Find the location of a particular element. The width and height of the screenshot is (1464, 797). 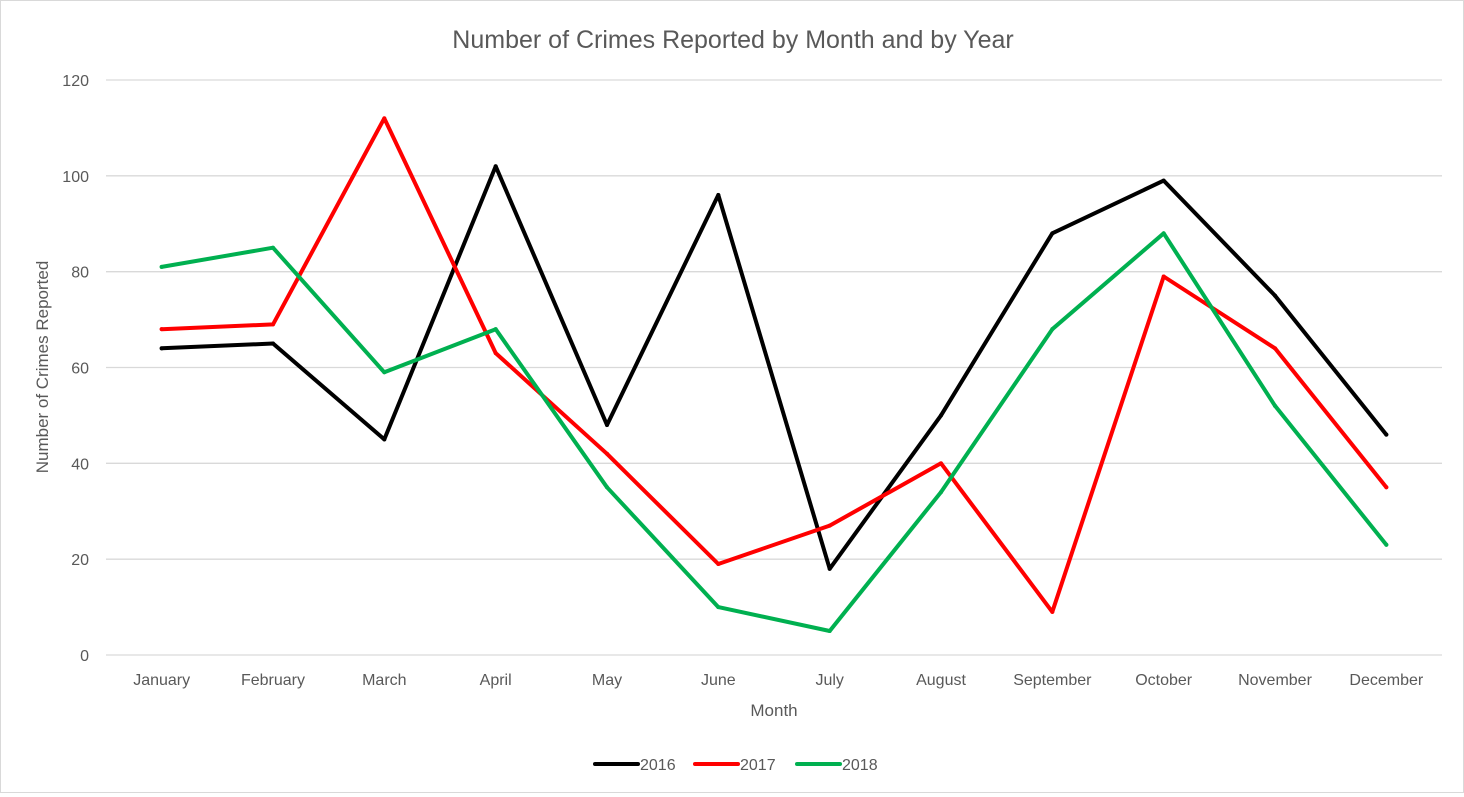

y-tick-label: 80 is located at coordinates (80, 273).